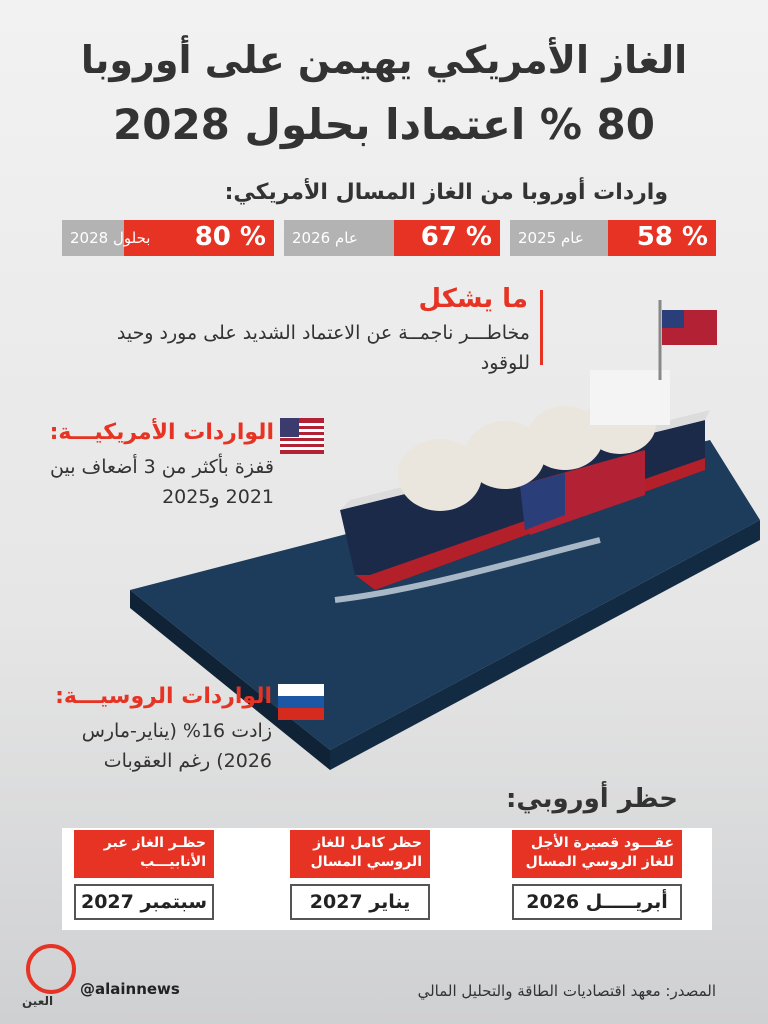 This screenshot has width=768, height=1024. What do you see at coordinates (384, 60) in the screenshot?
I see `title-line: الغاز الأمريكي يهيمن على أوروبا` at bounding box center [384, 60].